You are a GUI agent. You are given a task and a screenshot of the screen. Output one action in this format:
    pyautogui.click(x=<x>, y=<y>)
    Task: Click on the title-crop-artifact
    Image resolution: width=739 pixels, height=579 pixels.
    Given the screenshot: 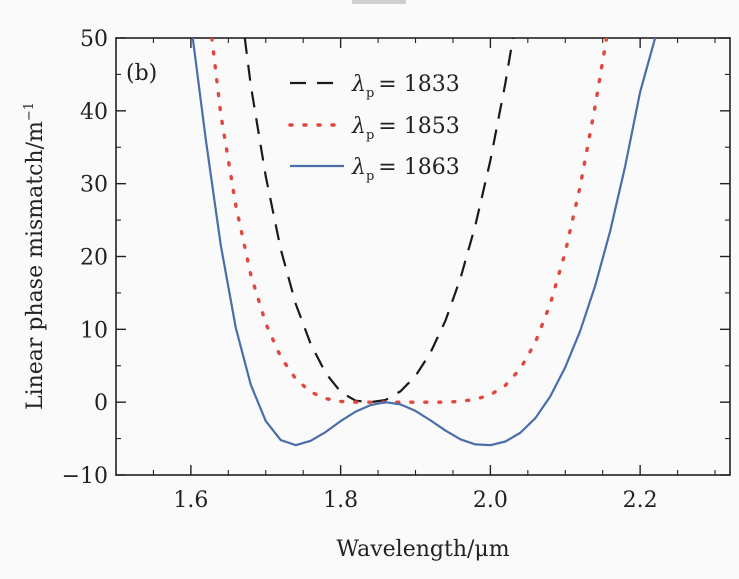 What is the action you would take?
    pyautogui.click(x=379, y=2)
    